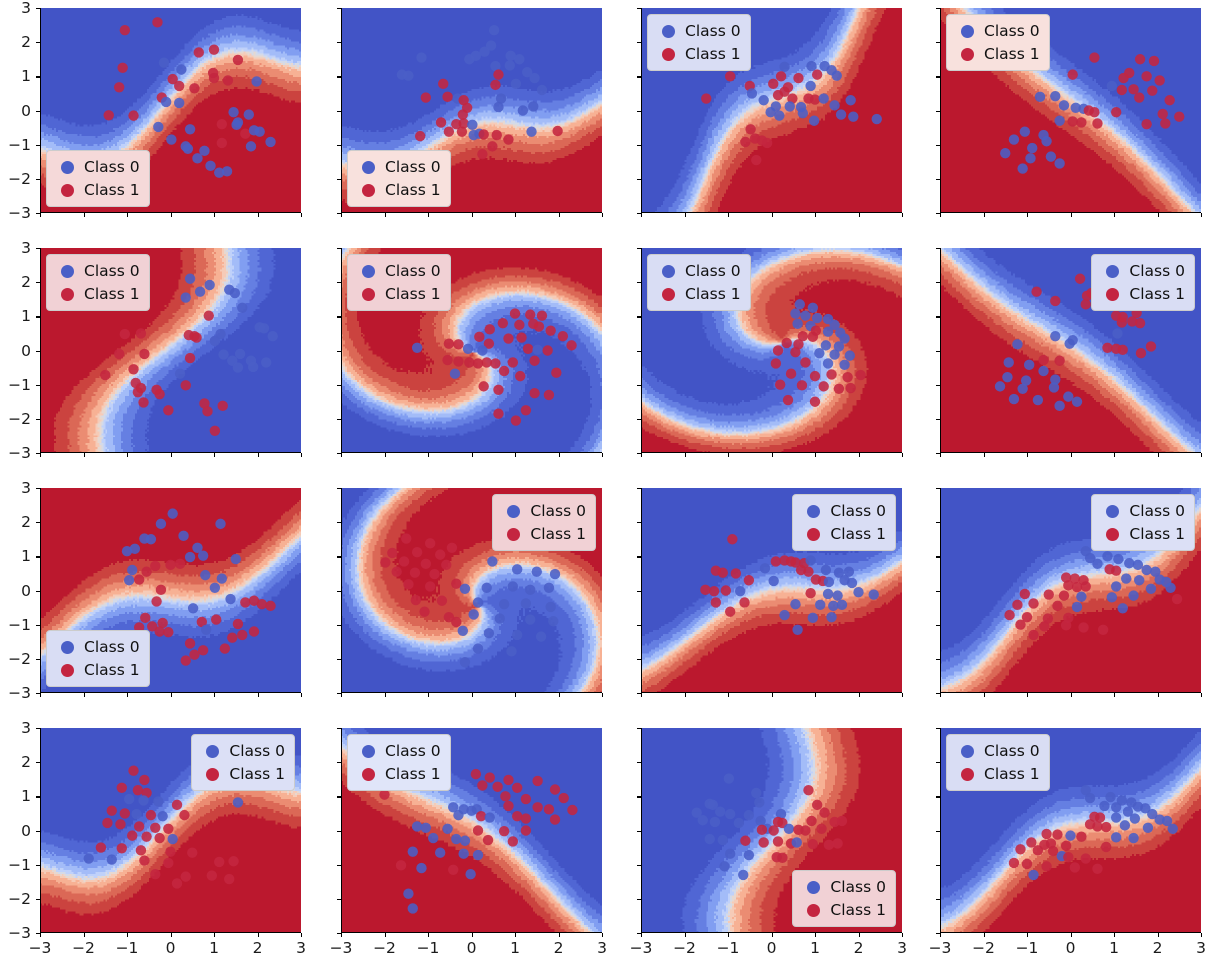 The width and height of the screenshot is (1217, 973). Describe the element at coordinates (26, 488) in the screenshot. I see `y-tick-label: 3` at that location.